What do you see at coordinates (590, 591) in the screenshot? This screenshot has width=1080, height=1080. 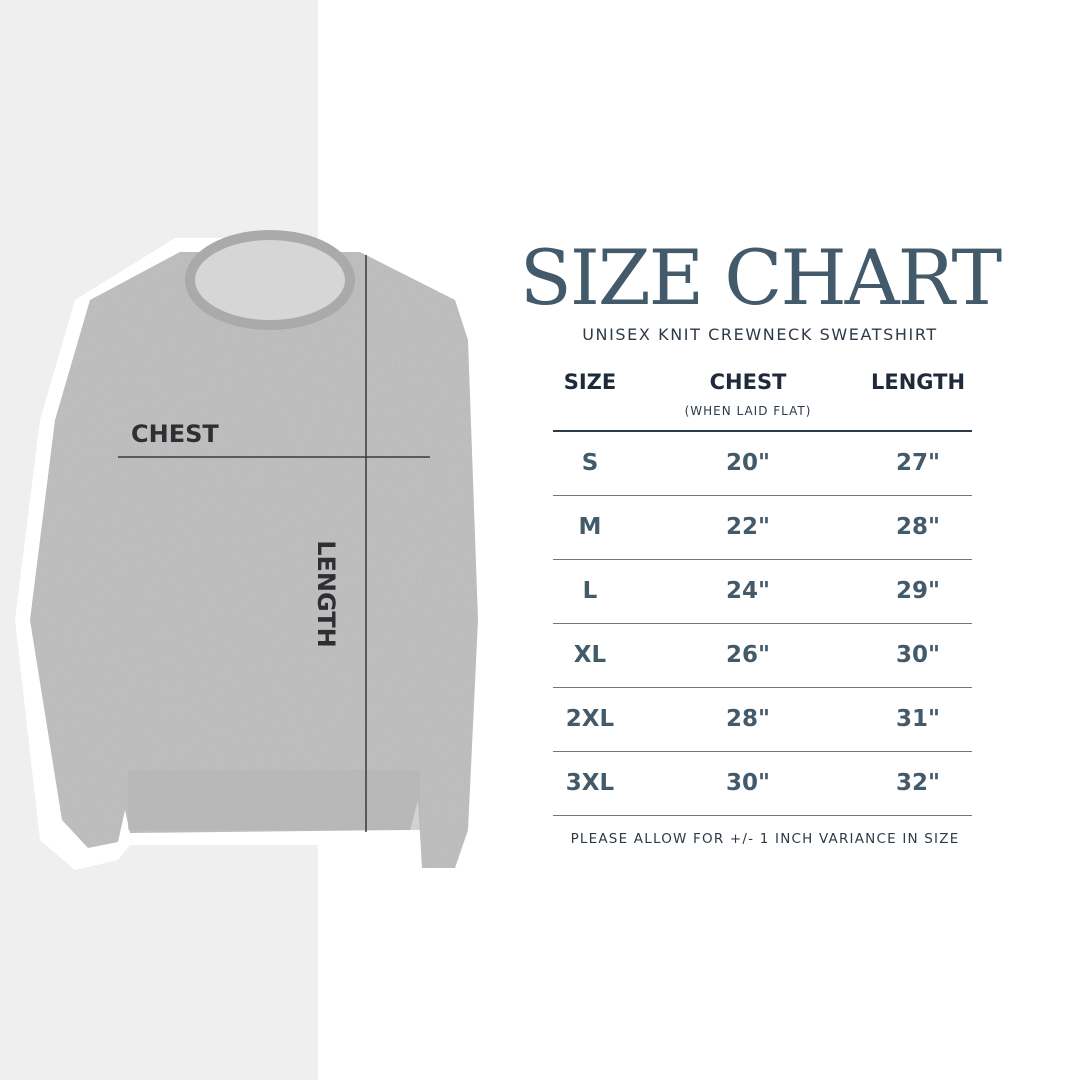 I see `cell-size: L` at bounding box center [590, 591].